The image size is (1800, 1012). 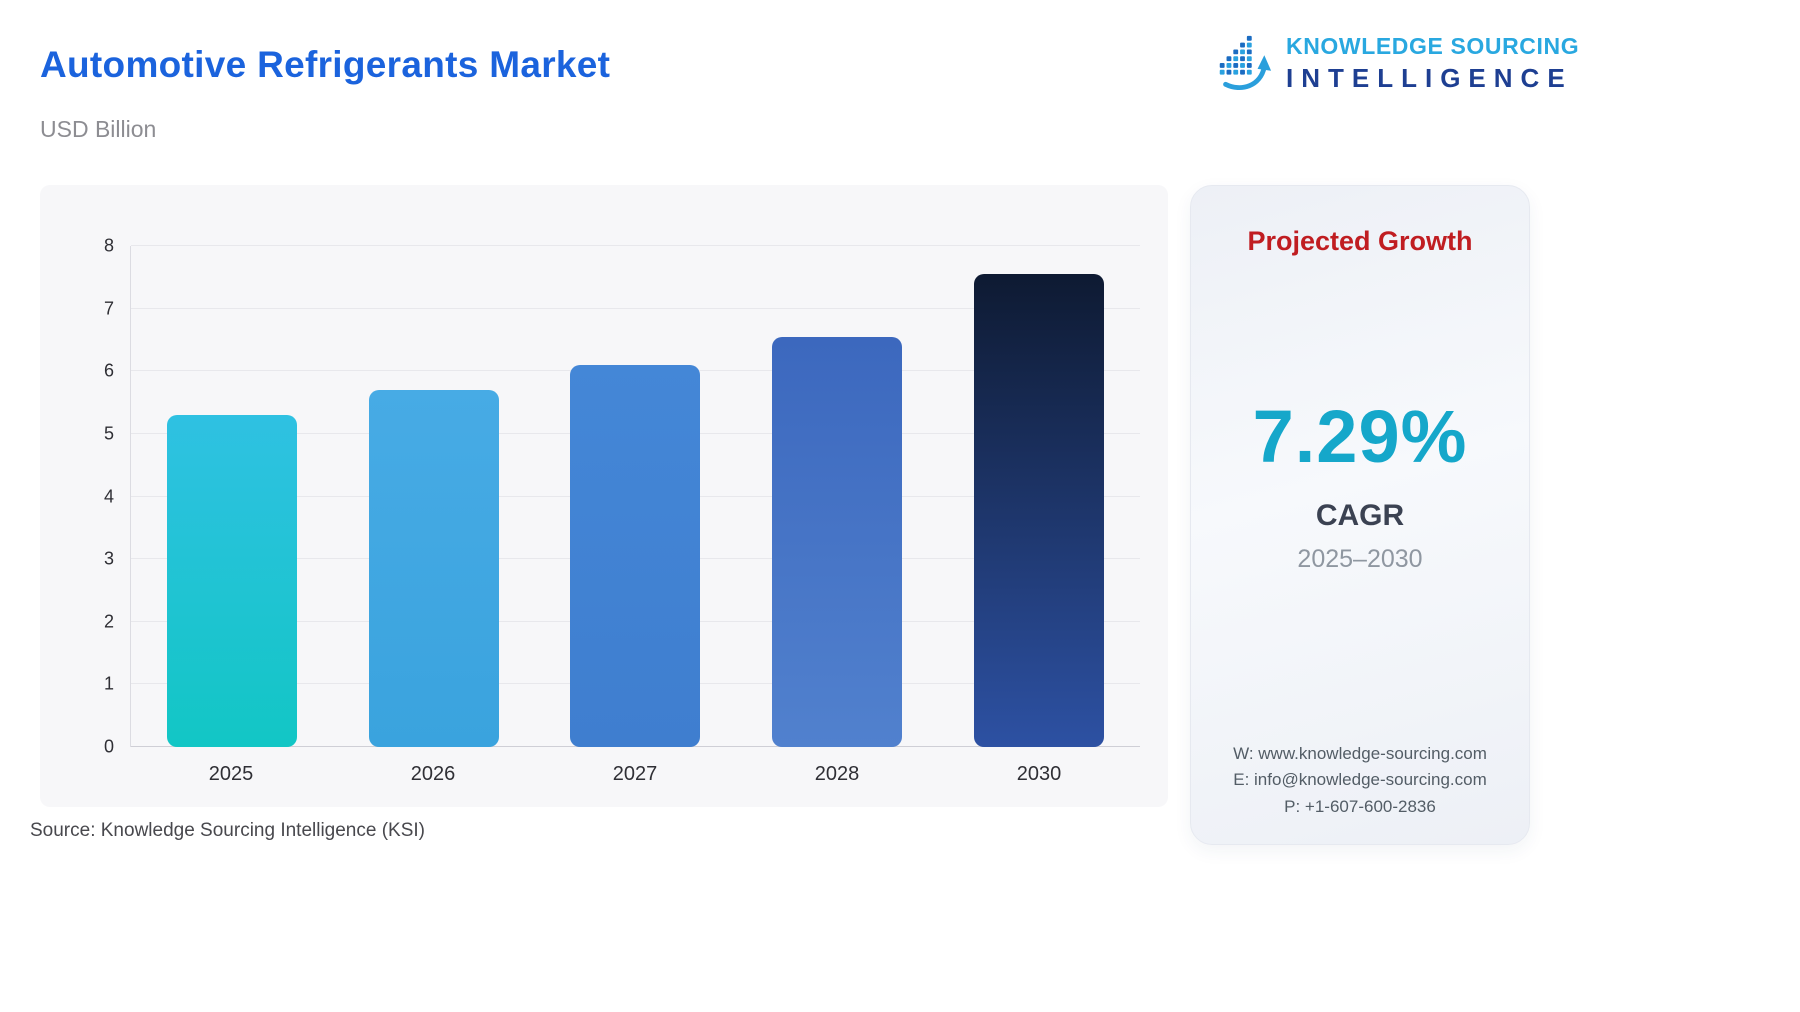 What do you see at coordinates (1429, 77) in the screenshot?
I see `logo-line2: INTELLIGENCE` at bounding box center [1429, 77].